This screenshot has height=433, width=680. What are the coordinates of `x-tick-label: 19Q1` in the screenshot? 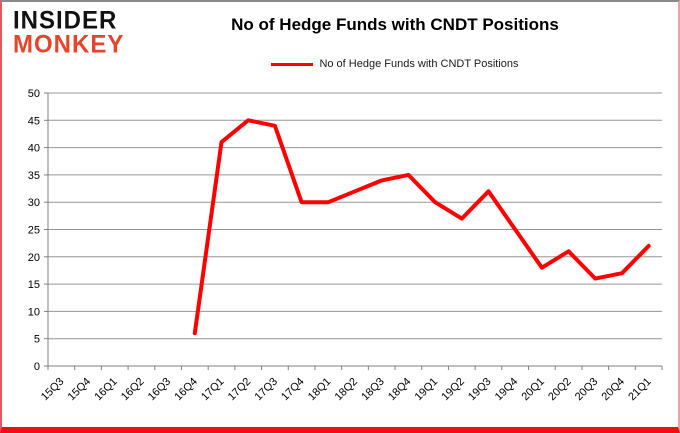 It's located at (427, 390).